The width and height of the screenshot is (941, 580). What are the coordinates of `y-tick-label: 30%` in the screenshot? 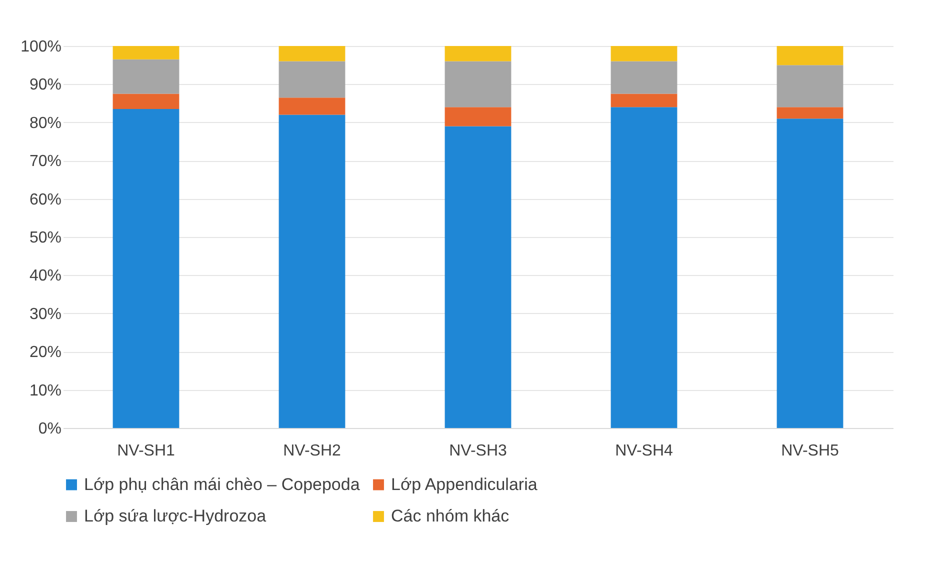 It's located at (45, 314).